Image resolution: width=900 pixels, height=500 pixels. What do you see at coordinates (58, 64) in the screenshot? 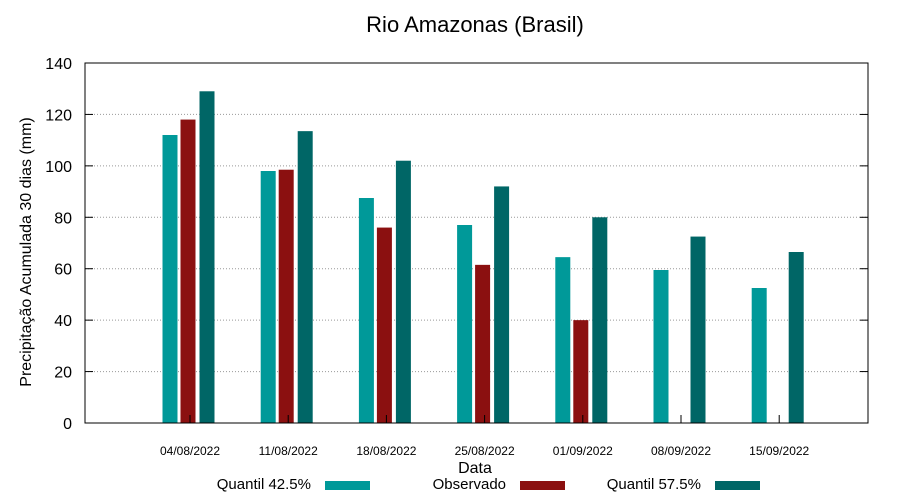
I see `y-tick-label: 140` at bounding box center [58, 64].